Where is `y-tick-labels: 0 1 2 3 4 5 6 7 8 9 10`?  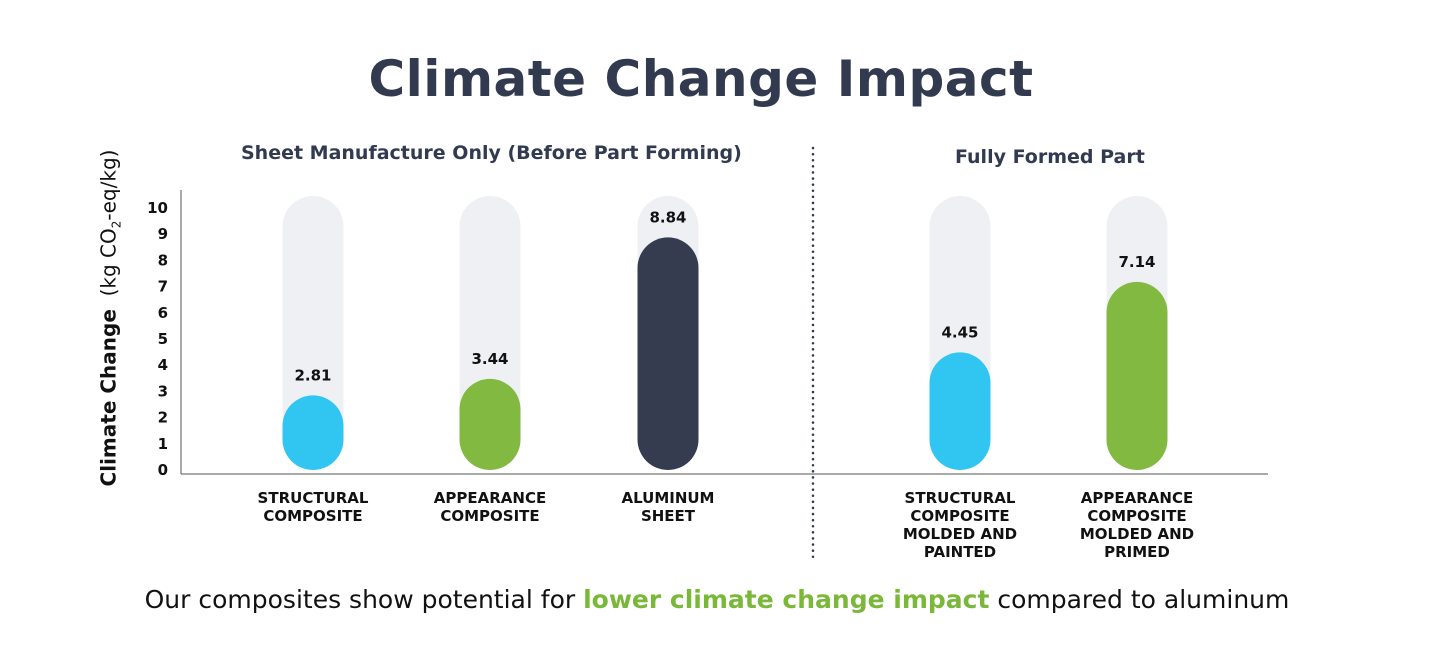 y-tick-labels: 0 1 2 3 4 5 6 7 8 9 10 is located at coordinates (157, 339).